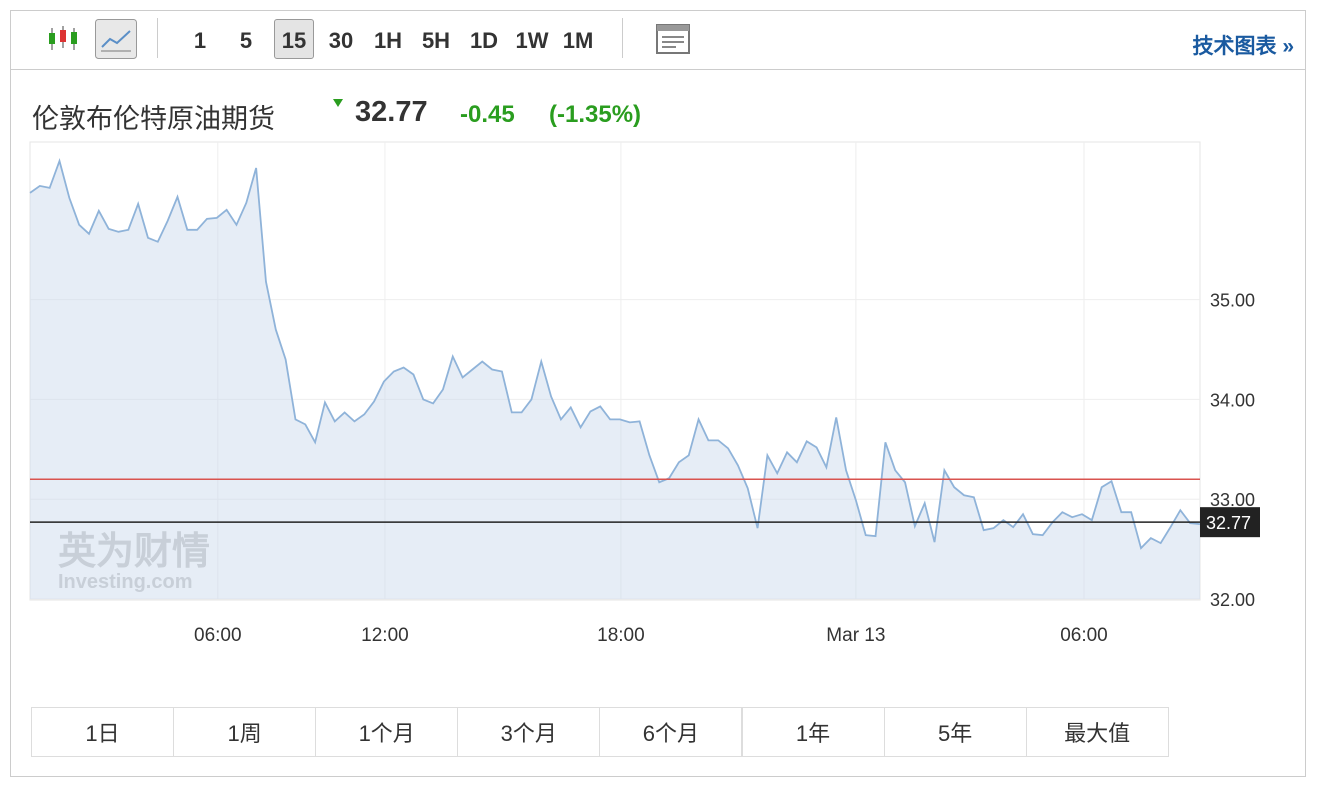  I want to click on interval-button: 1M, so click(578, 40).